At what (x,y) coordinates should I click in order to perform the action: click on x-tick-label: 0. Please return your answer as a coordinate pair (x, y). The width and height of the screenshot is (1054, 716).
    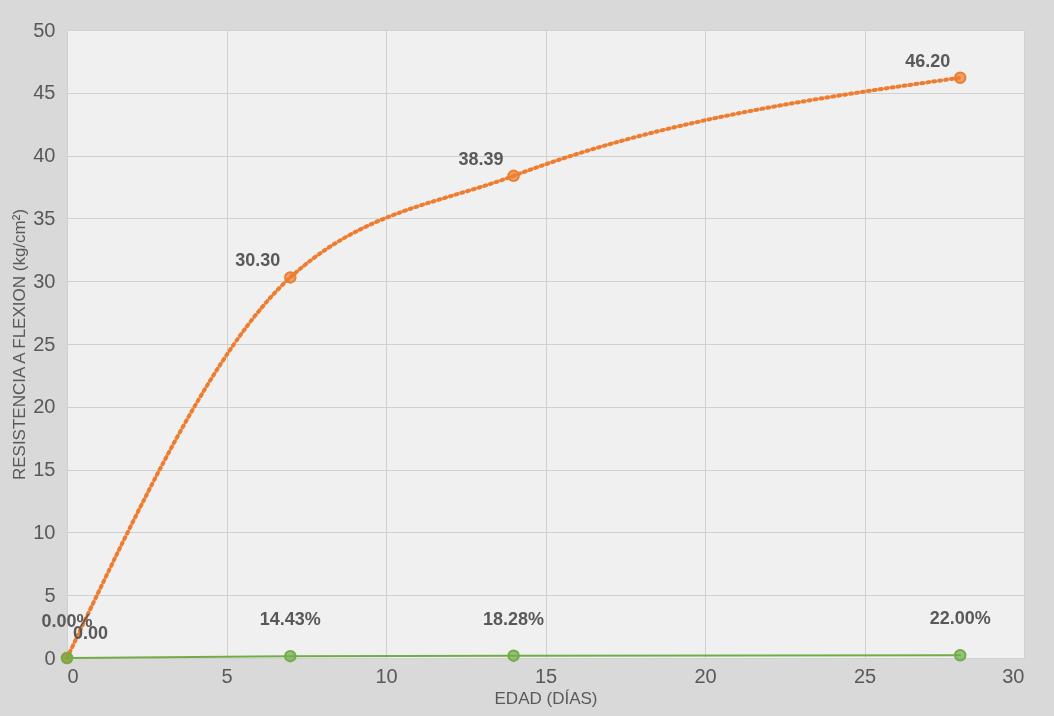
    Looking at the image, I should click on (73, 675).